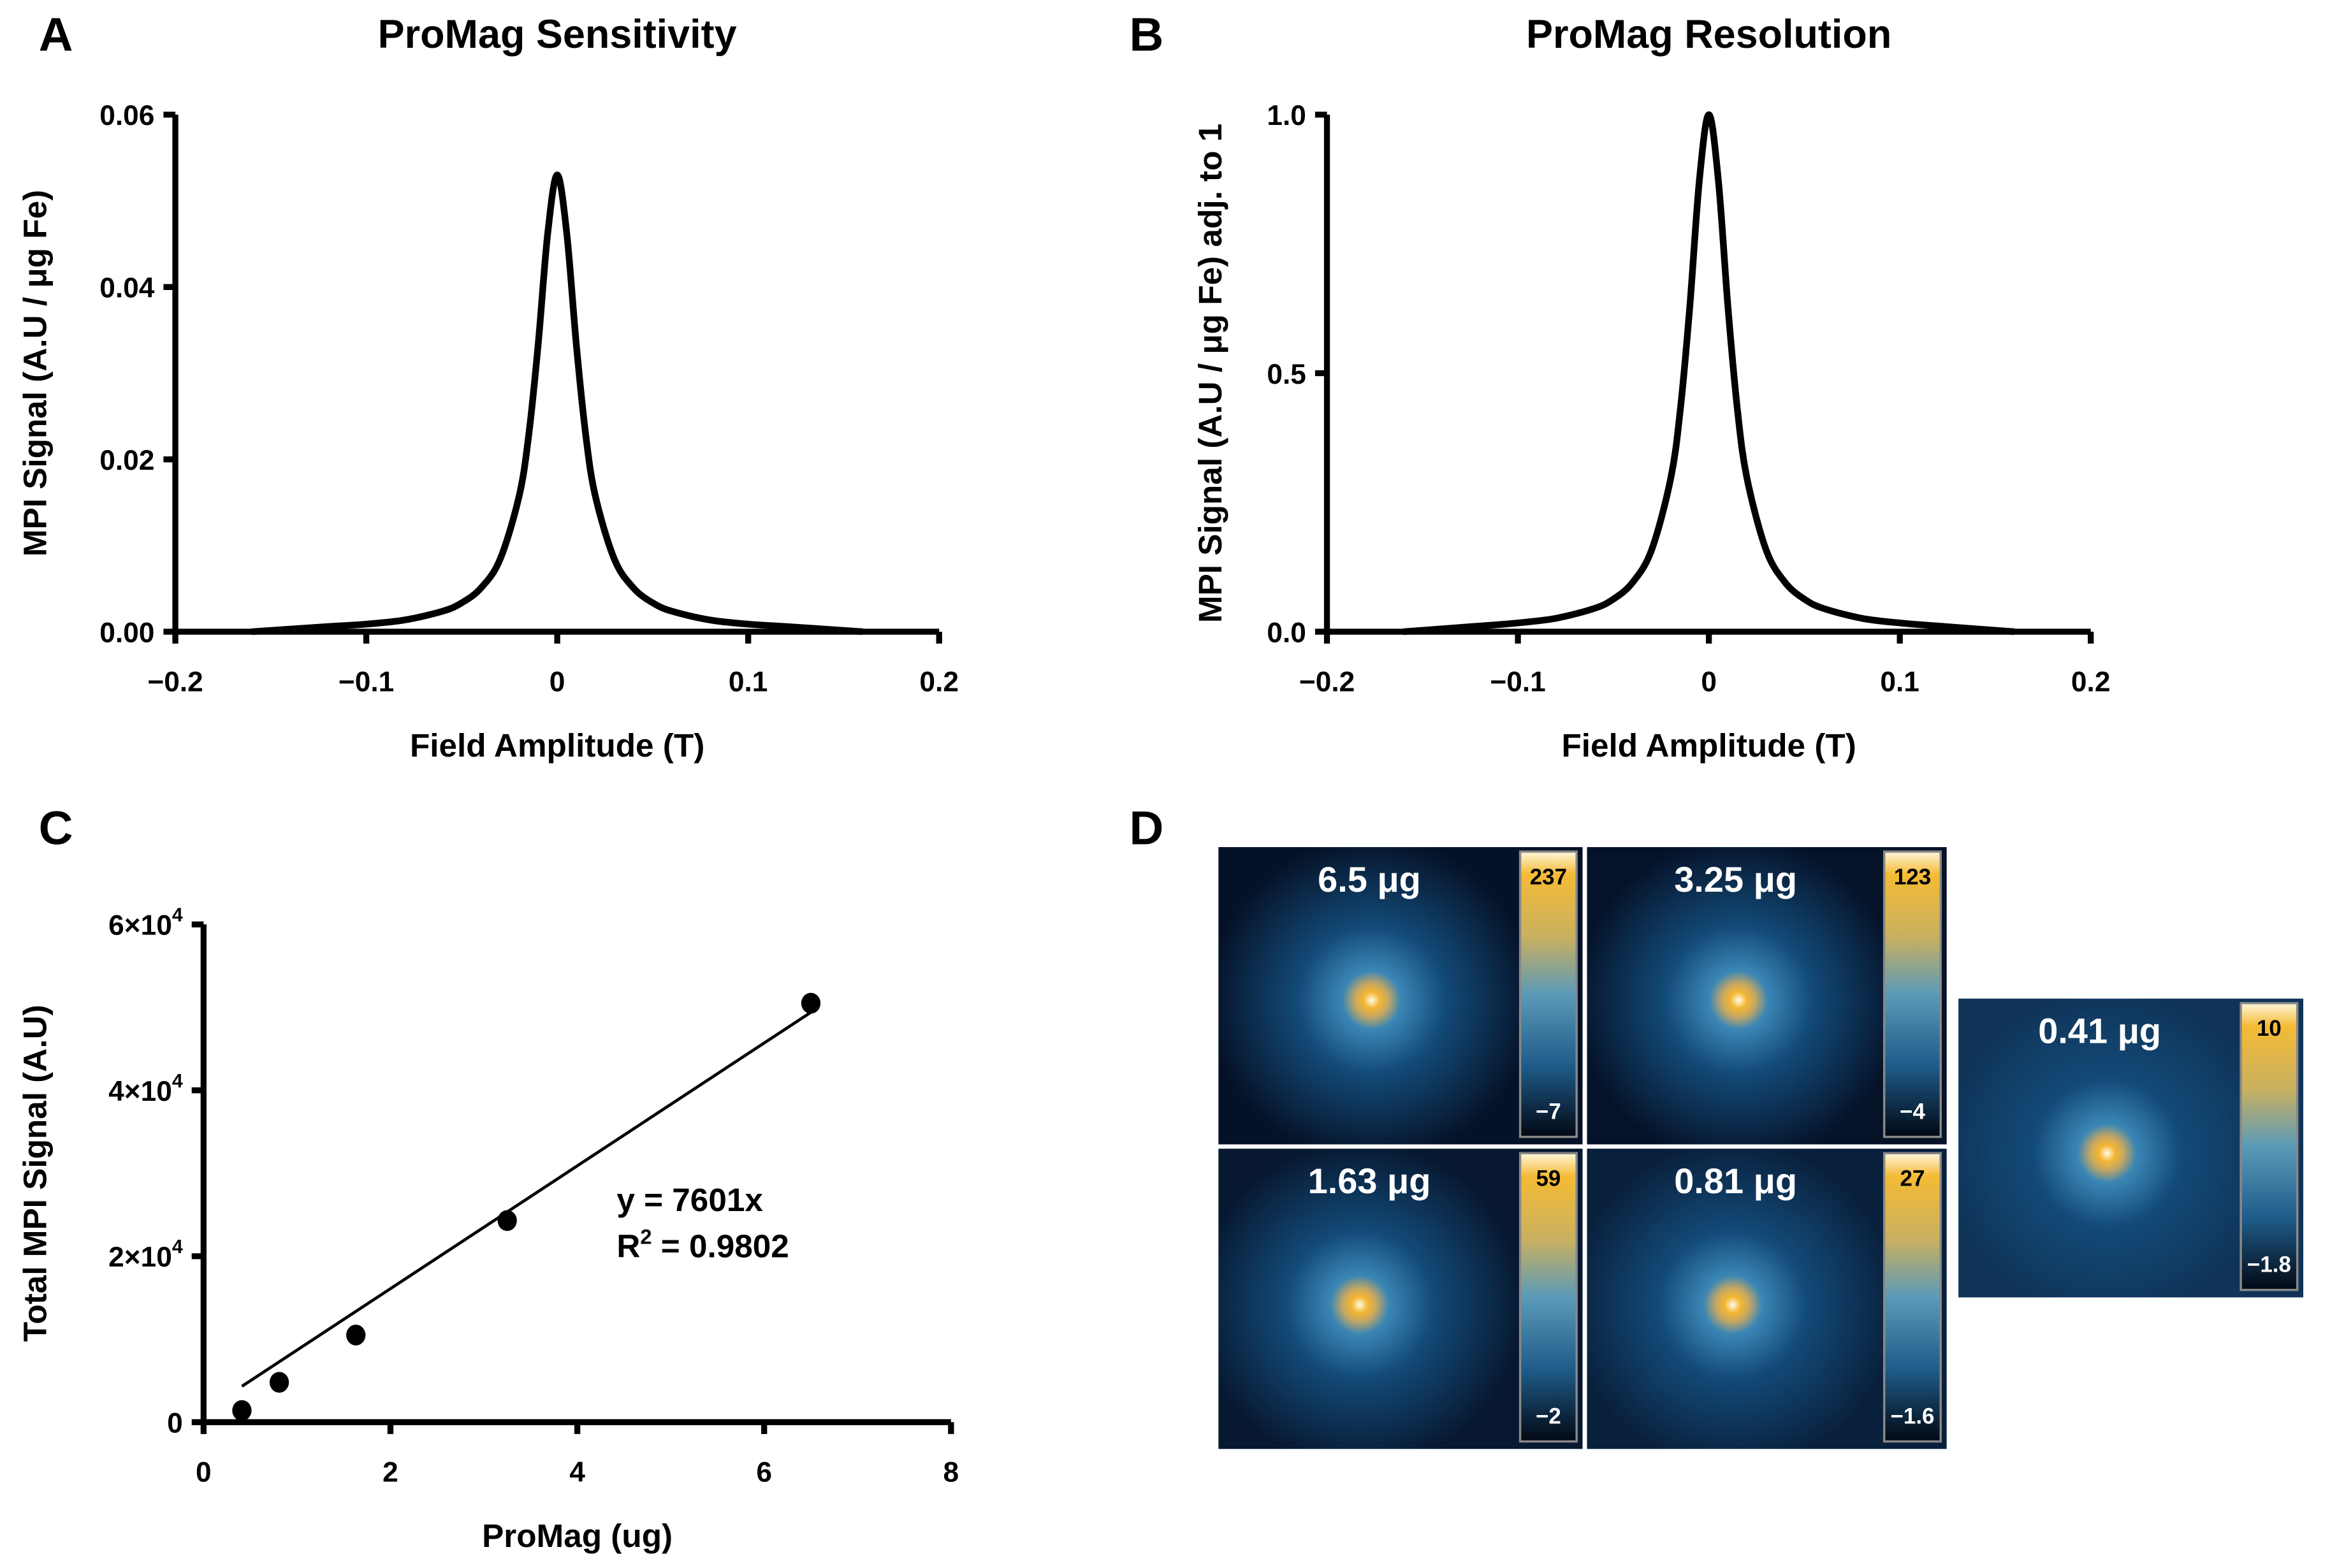 Image resolution: width=2330 pixels, height=1568 pixels. Describe the element at coordinates (557, 35) in the screenshot. I see `chart-title: ProMag Sensitivity` at that location.